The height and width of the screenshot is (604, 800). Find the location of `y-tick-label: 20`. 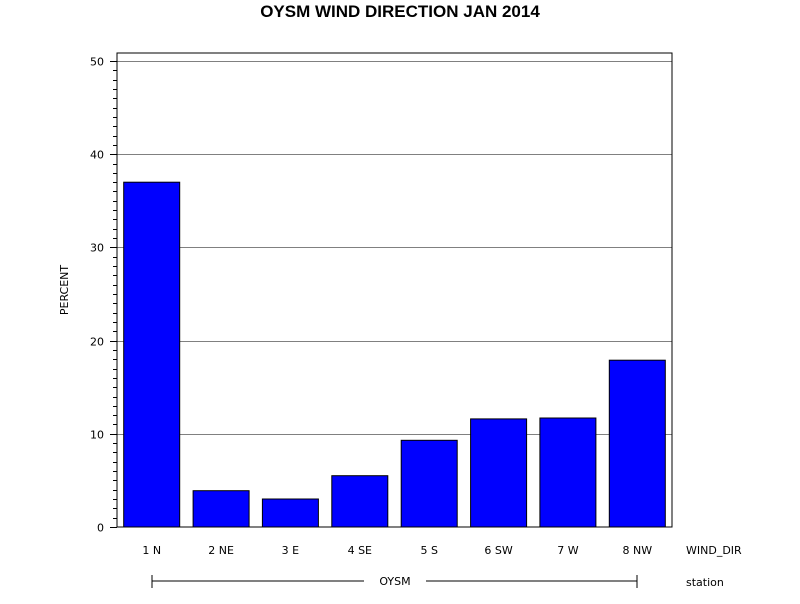

y-tick-label: 20 is located at coordinates (97, 342).